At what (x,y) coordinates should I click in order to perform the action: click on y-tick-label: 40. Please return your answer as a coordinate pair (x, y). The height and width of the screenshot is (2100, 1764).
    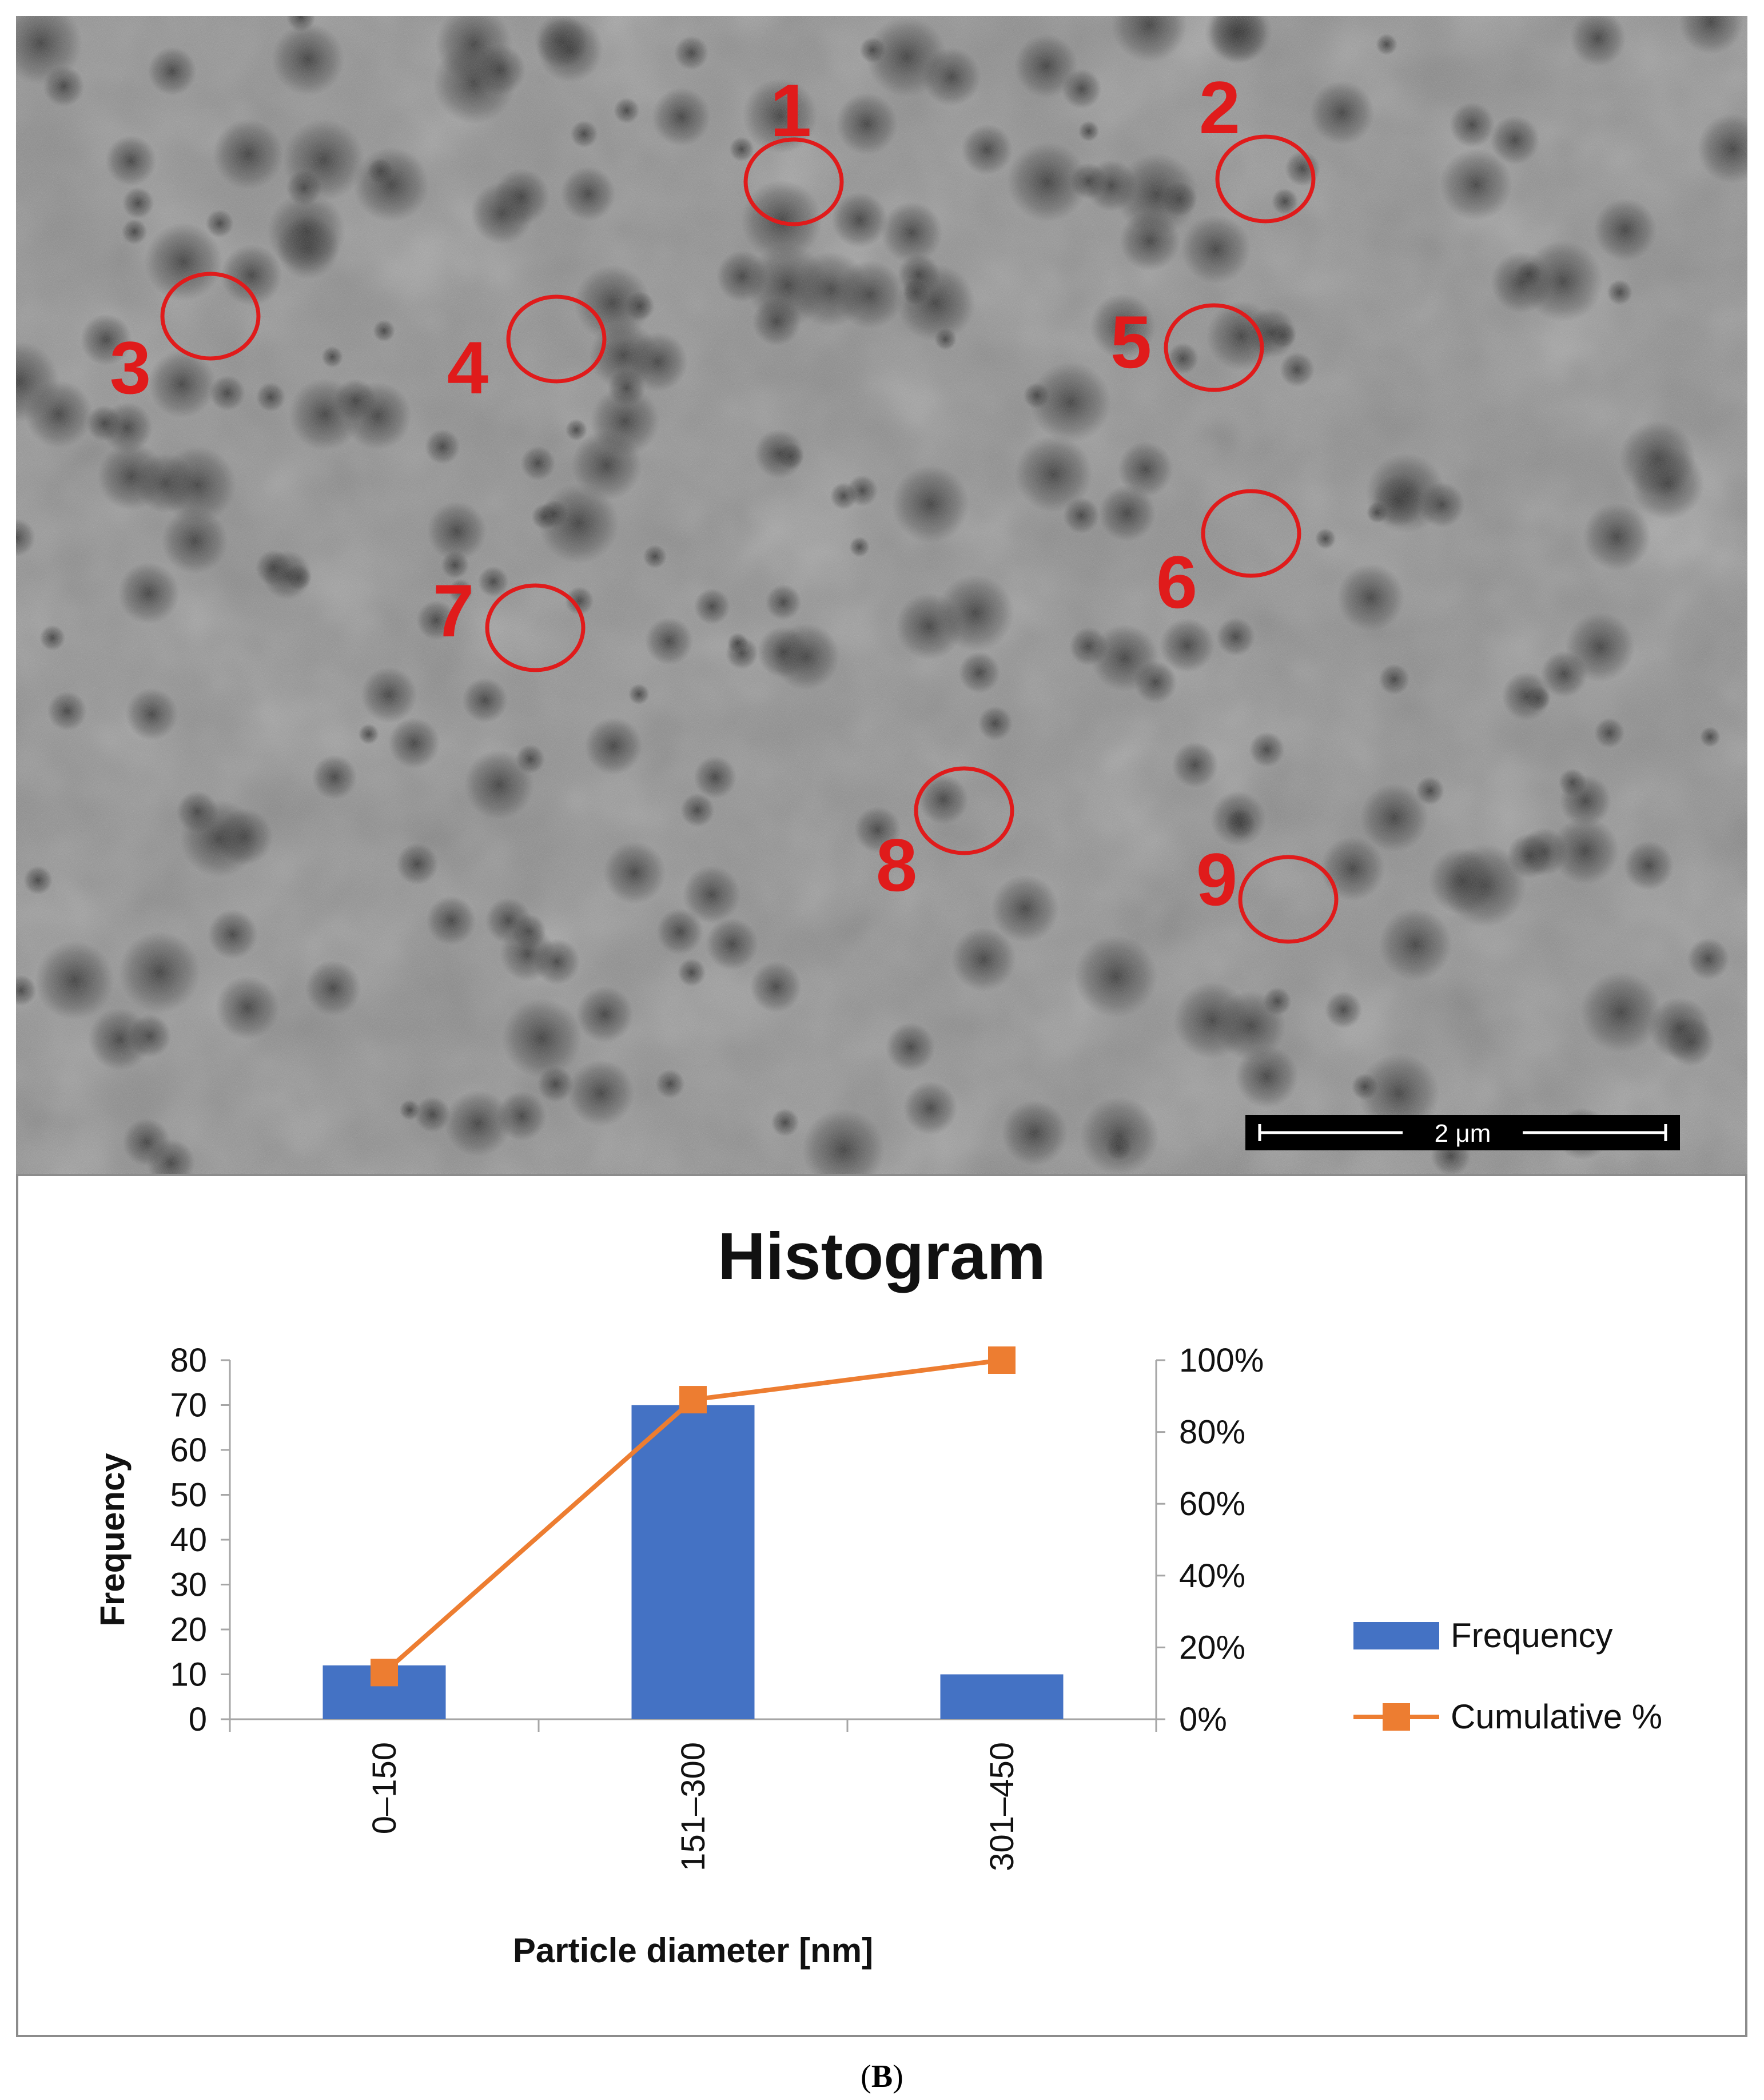
    Looking at the image, I should click on (188, 1540).